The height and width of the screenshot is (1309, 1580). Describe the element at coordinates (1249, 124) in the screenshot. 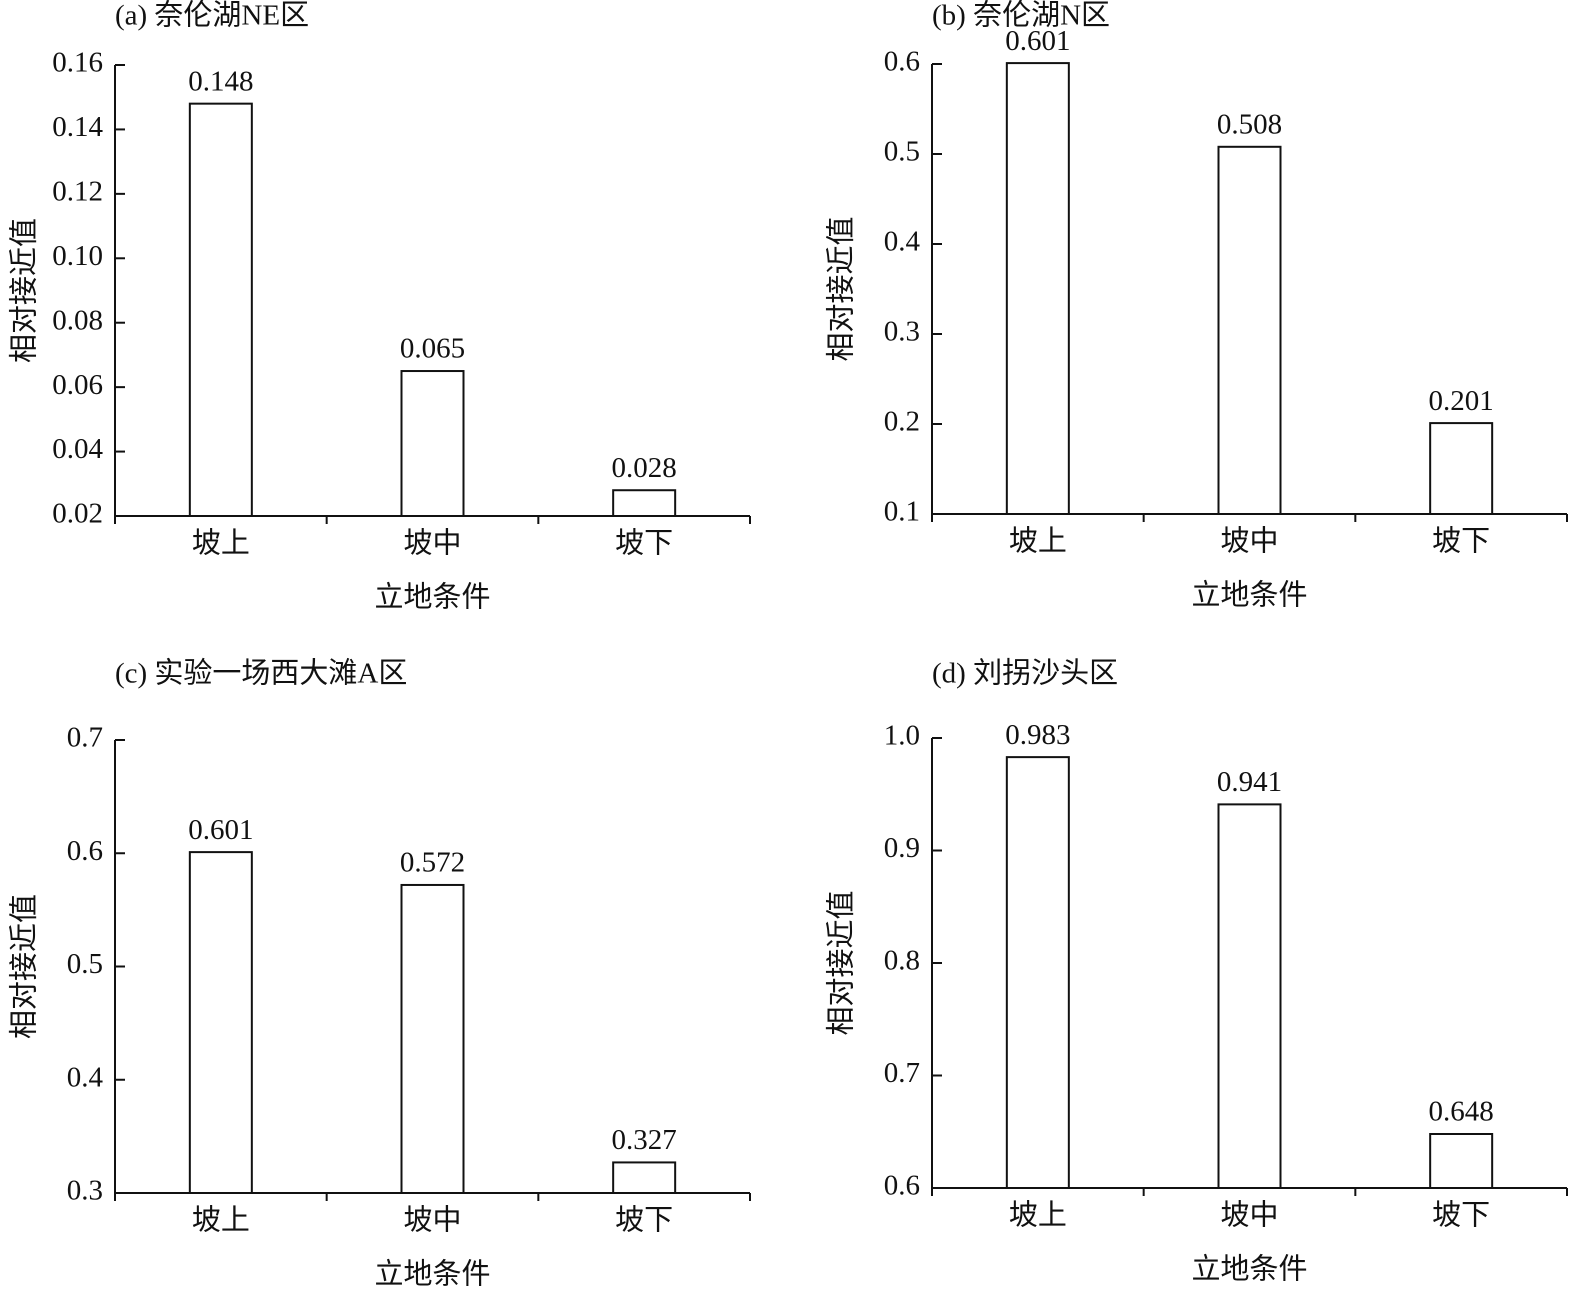

I see `value-label: 0.508` at that location.